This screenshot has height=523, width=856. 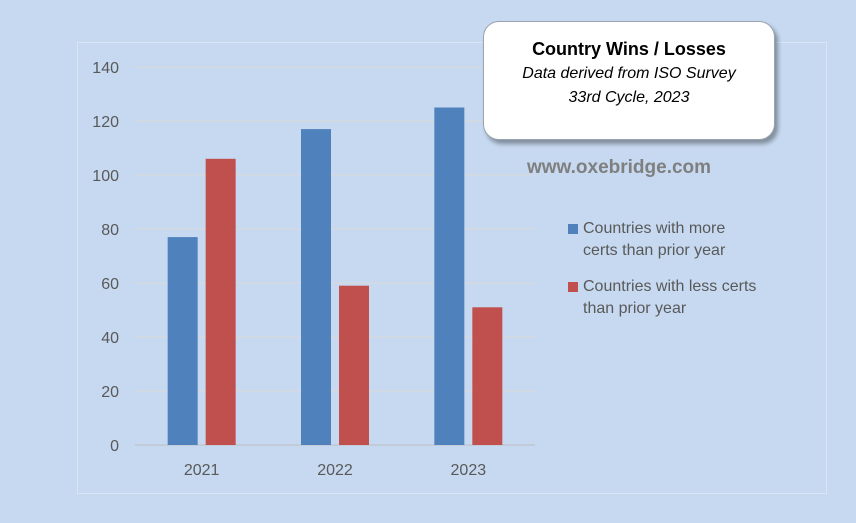 What do you see at coordinates (105, 176) in the screenshot?
I see `y-tick-label: 100` at bounding box center [105, 176].